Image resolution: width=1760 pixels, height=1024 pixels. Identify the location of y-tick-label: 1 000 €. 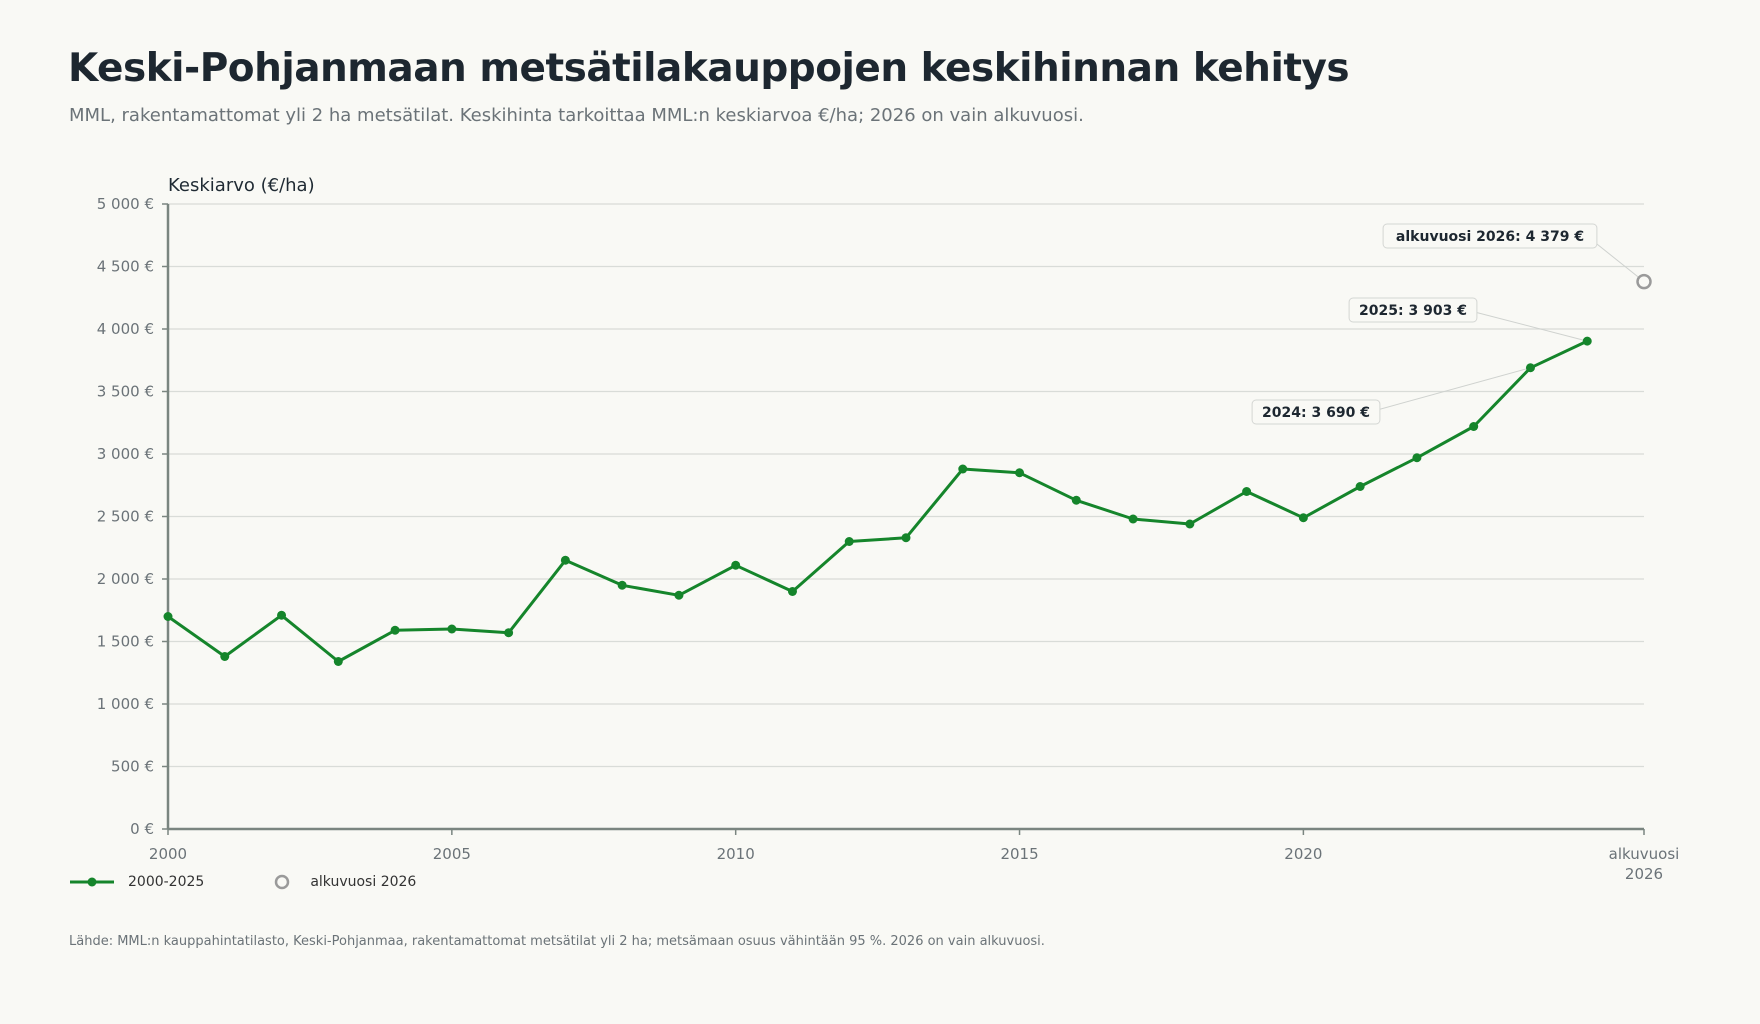
(125, 704).